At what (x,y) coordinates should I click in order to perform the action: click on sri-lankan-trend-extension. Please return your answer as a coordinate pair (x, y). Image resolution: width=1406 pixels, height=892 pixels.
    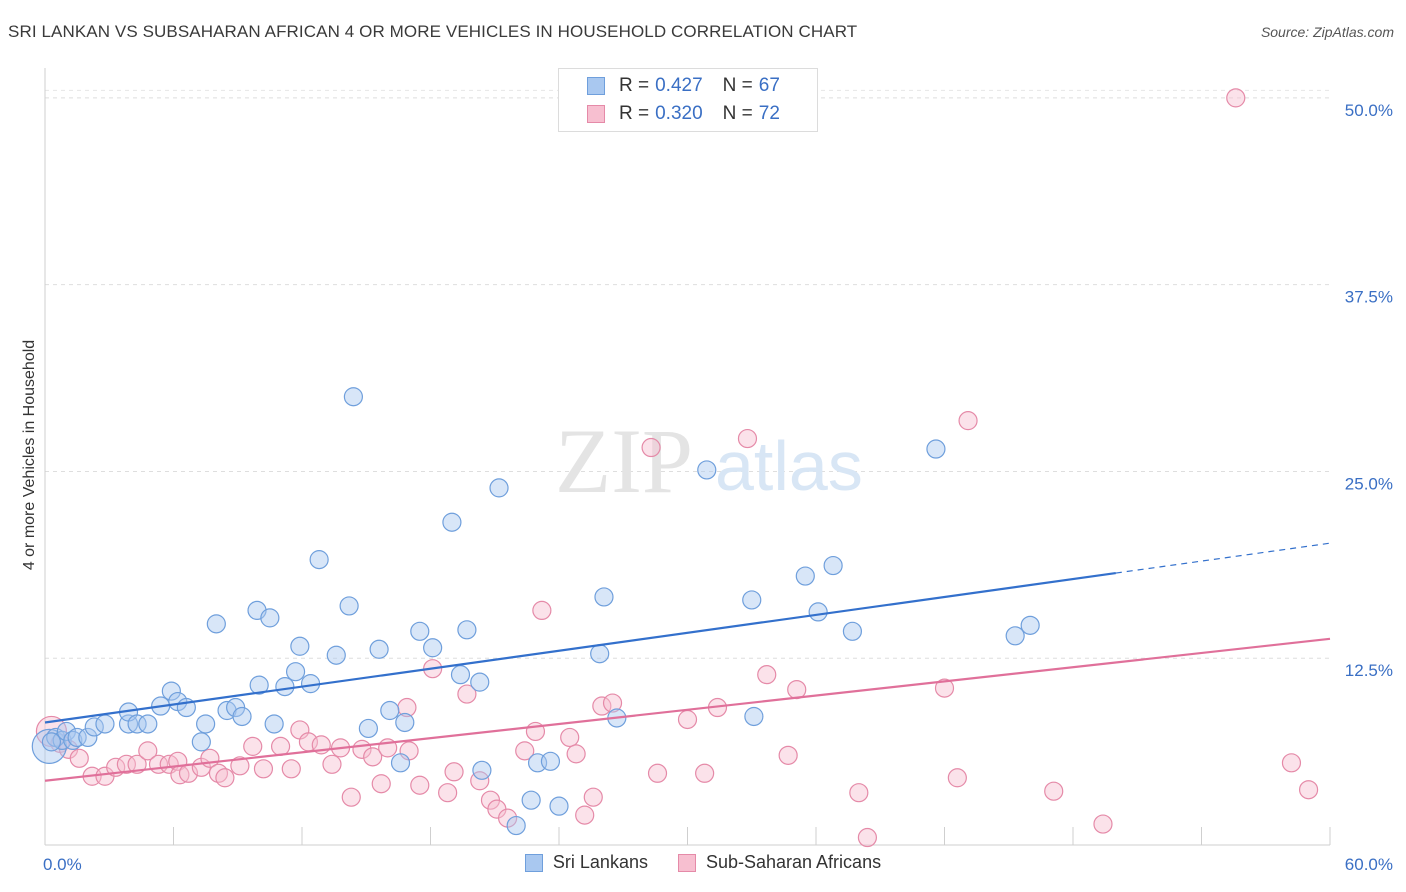
    Looking at the image, I should click on (1223, 558).